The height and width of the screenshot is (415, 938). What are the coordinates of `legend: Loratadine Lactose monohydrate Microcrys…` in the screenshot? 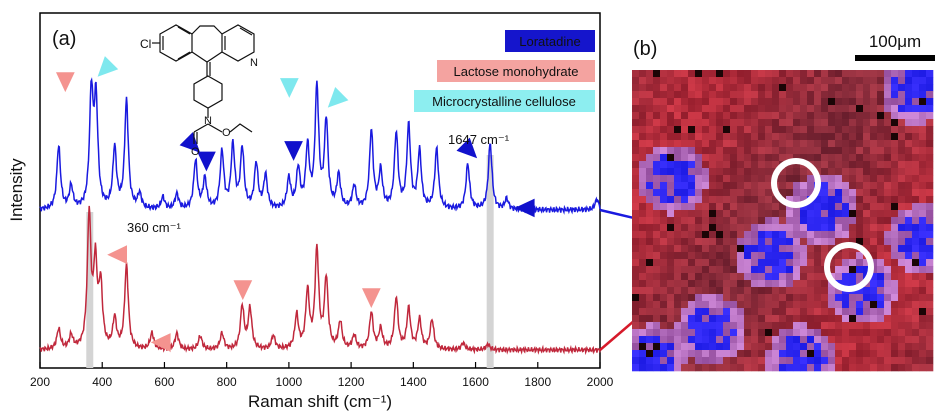 It's located at (504, 71).